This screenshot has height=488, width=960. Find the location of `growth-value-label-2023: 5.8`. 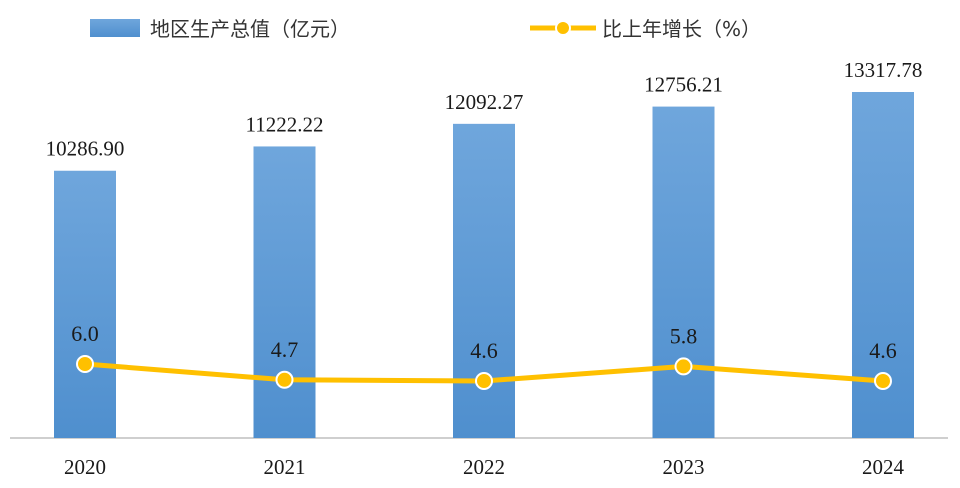

growth-value-label-2023: 5.8 is located at coordinates (684, 335).